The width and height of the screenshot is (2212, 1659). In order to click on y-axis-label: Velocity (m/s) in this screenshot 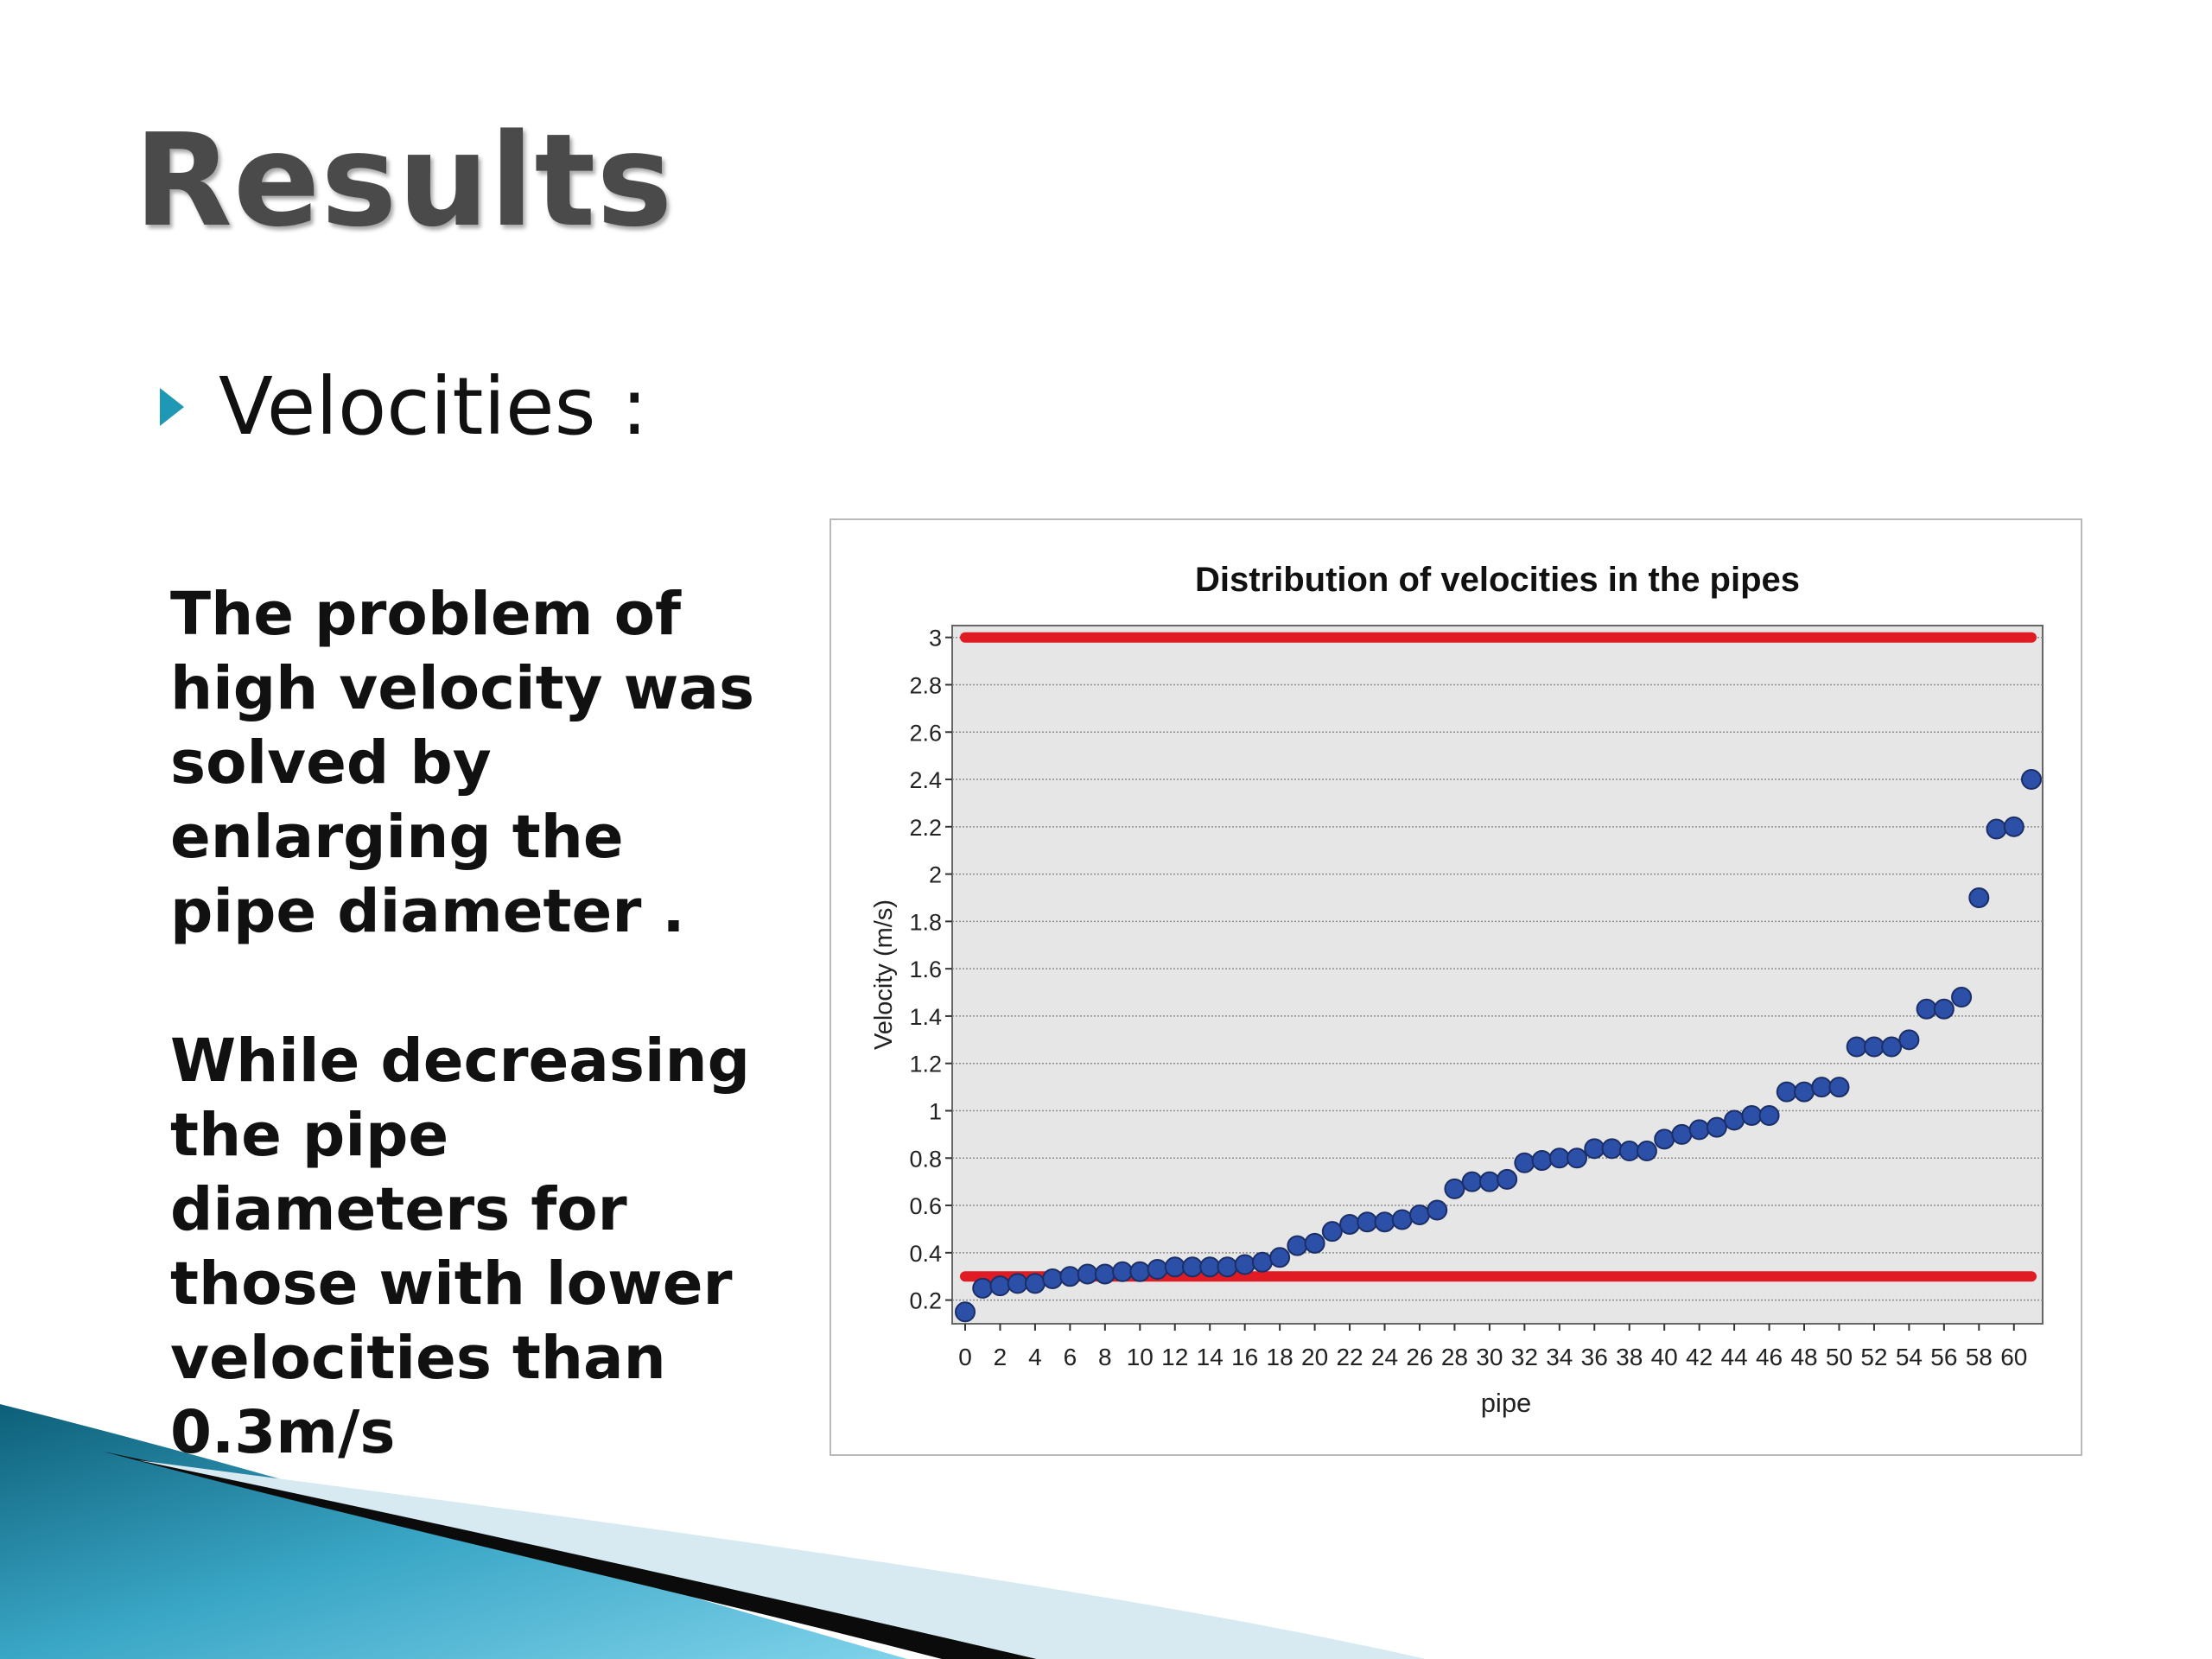, I will do `click(884, 974)`.